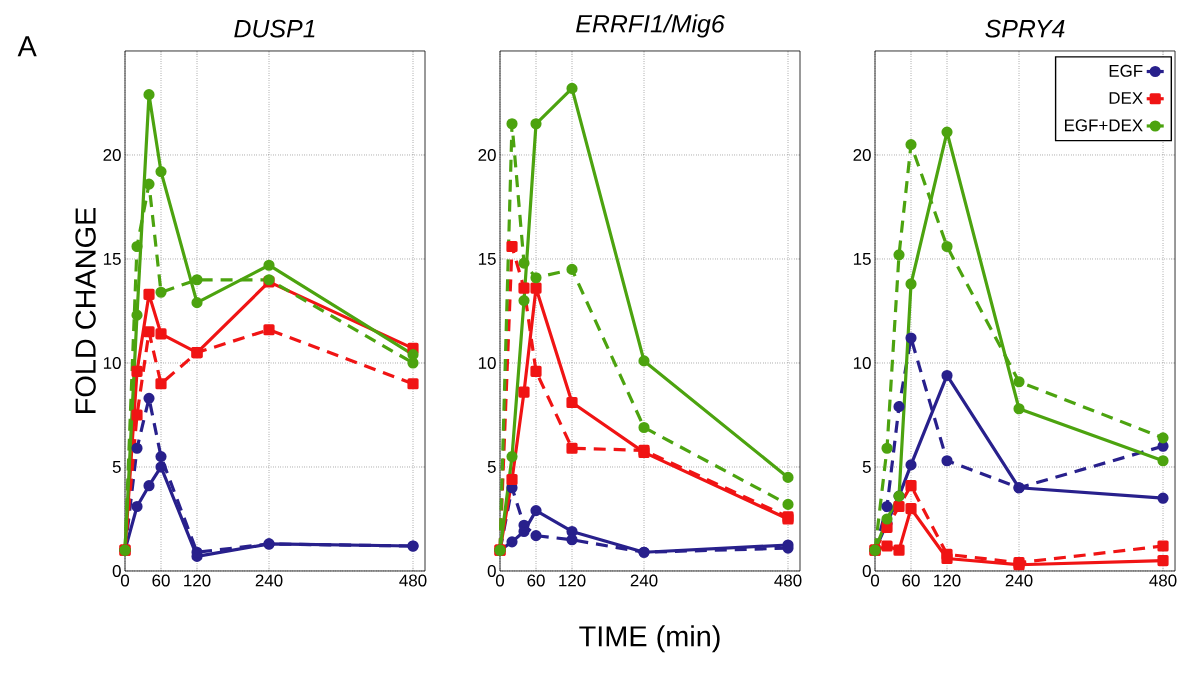 Image resolution: width=1188 pixels, height=678 pixels. What do you see at coordinates (649, 639) in the screenshot?
I see `x-axis-title: TIME (min)` at bounding box center [649, 639].